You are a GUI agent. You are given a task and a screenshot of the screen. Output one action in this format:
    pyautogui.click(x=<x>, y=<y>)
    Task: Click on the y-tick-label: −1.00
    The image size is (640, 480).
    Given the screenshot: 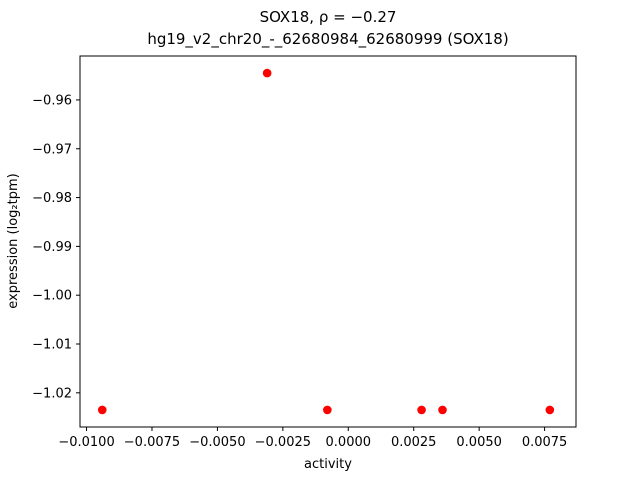 What is the action you would take?
    pyautogui.click(x=52, y=296)
    